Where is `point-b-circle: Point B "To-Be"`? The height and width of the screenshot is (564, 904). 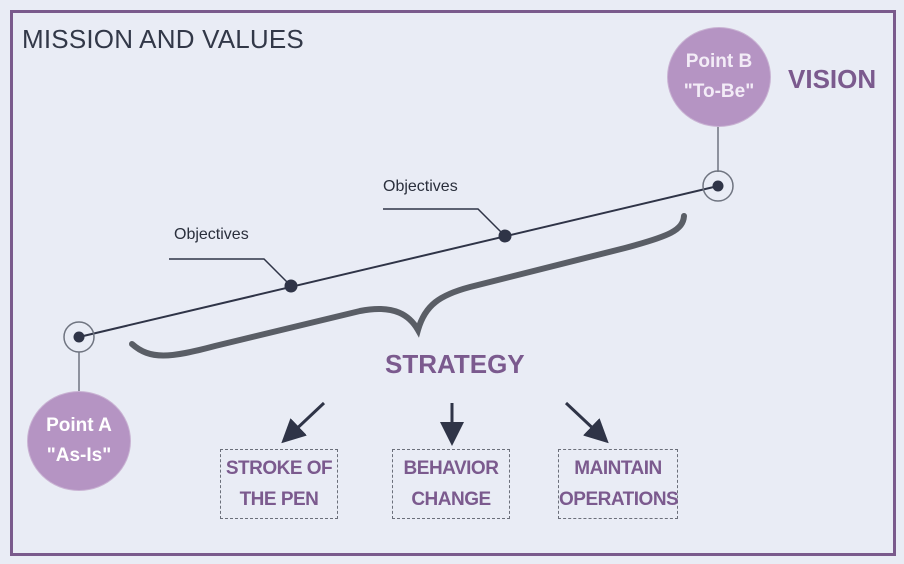 point-b-circle: Point B "To-Be" is located at coordinates (719, 77).